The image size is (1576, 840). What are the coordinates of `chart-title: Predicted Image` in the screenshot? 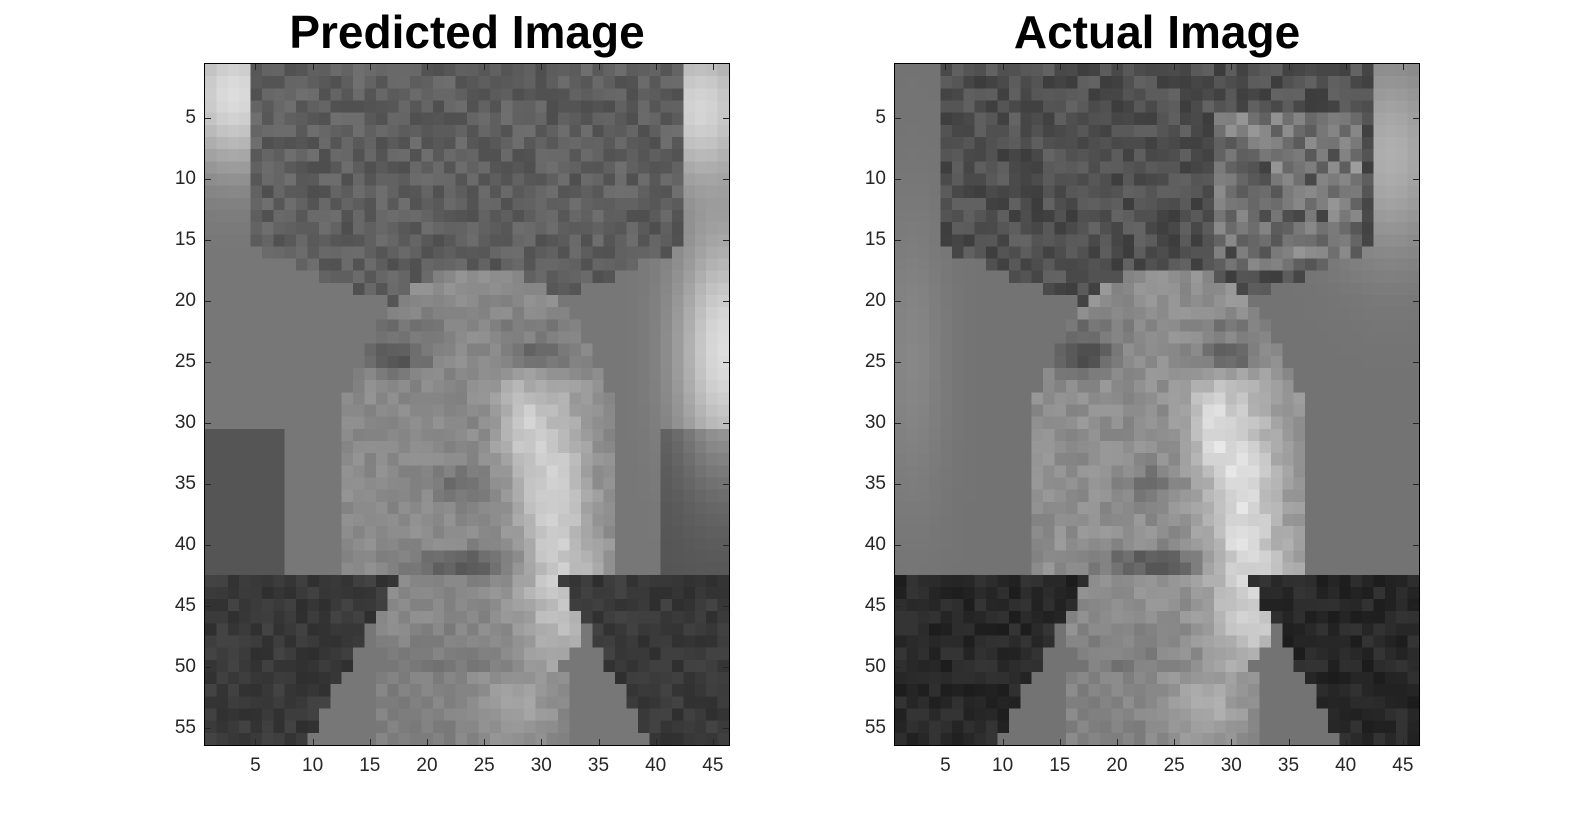 It's located at (467, 32).